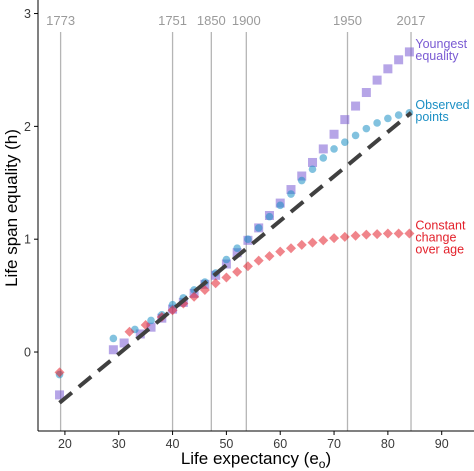 This screenshot has width=474, height=471. What do you see at coordinates (441, 44) in the screenshot?
I see `series-label-youngest-equality-0: Youngest` at bounding box center [441, 44].